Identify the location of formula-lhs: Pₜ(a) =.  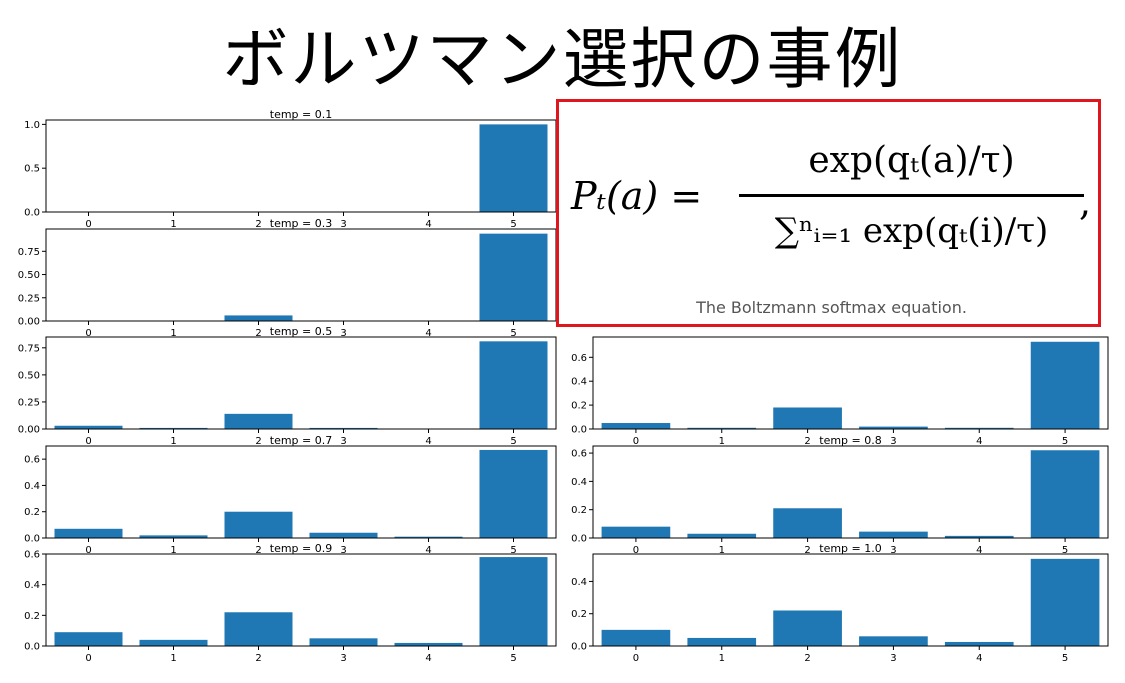
(637, 196).